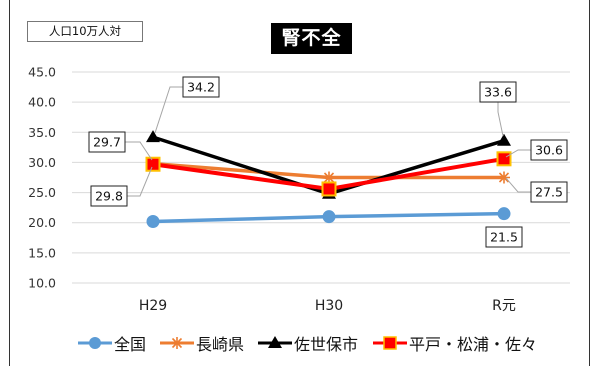  I want to click on data-label: 29.8, so click(109, 196).